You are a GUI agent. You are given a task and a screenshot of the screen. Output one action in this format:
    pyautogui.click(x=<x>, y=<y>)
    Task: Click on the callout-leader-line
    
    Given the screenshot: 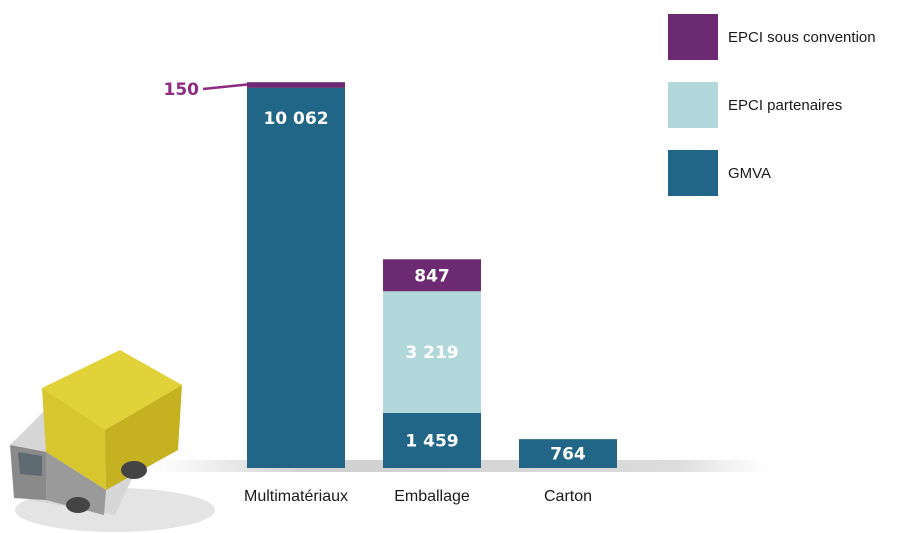 What is the action you would take?
    pyautogui.click(x=225, y=87)
    